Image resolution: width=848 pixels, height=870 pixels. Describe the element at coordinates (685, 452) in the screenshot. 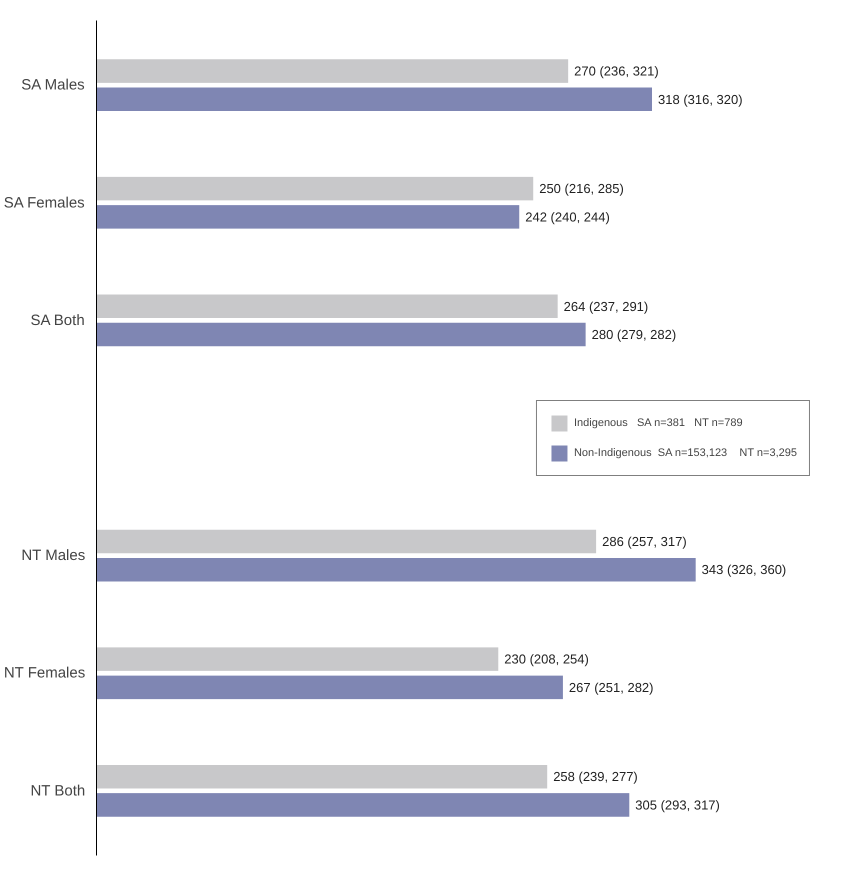

I see `legend-label: Non-Indigenous SA n=153,123 NT n=3,295` at that location.